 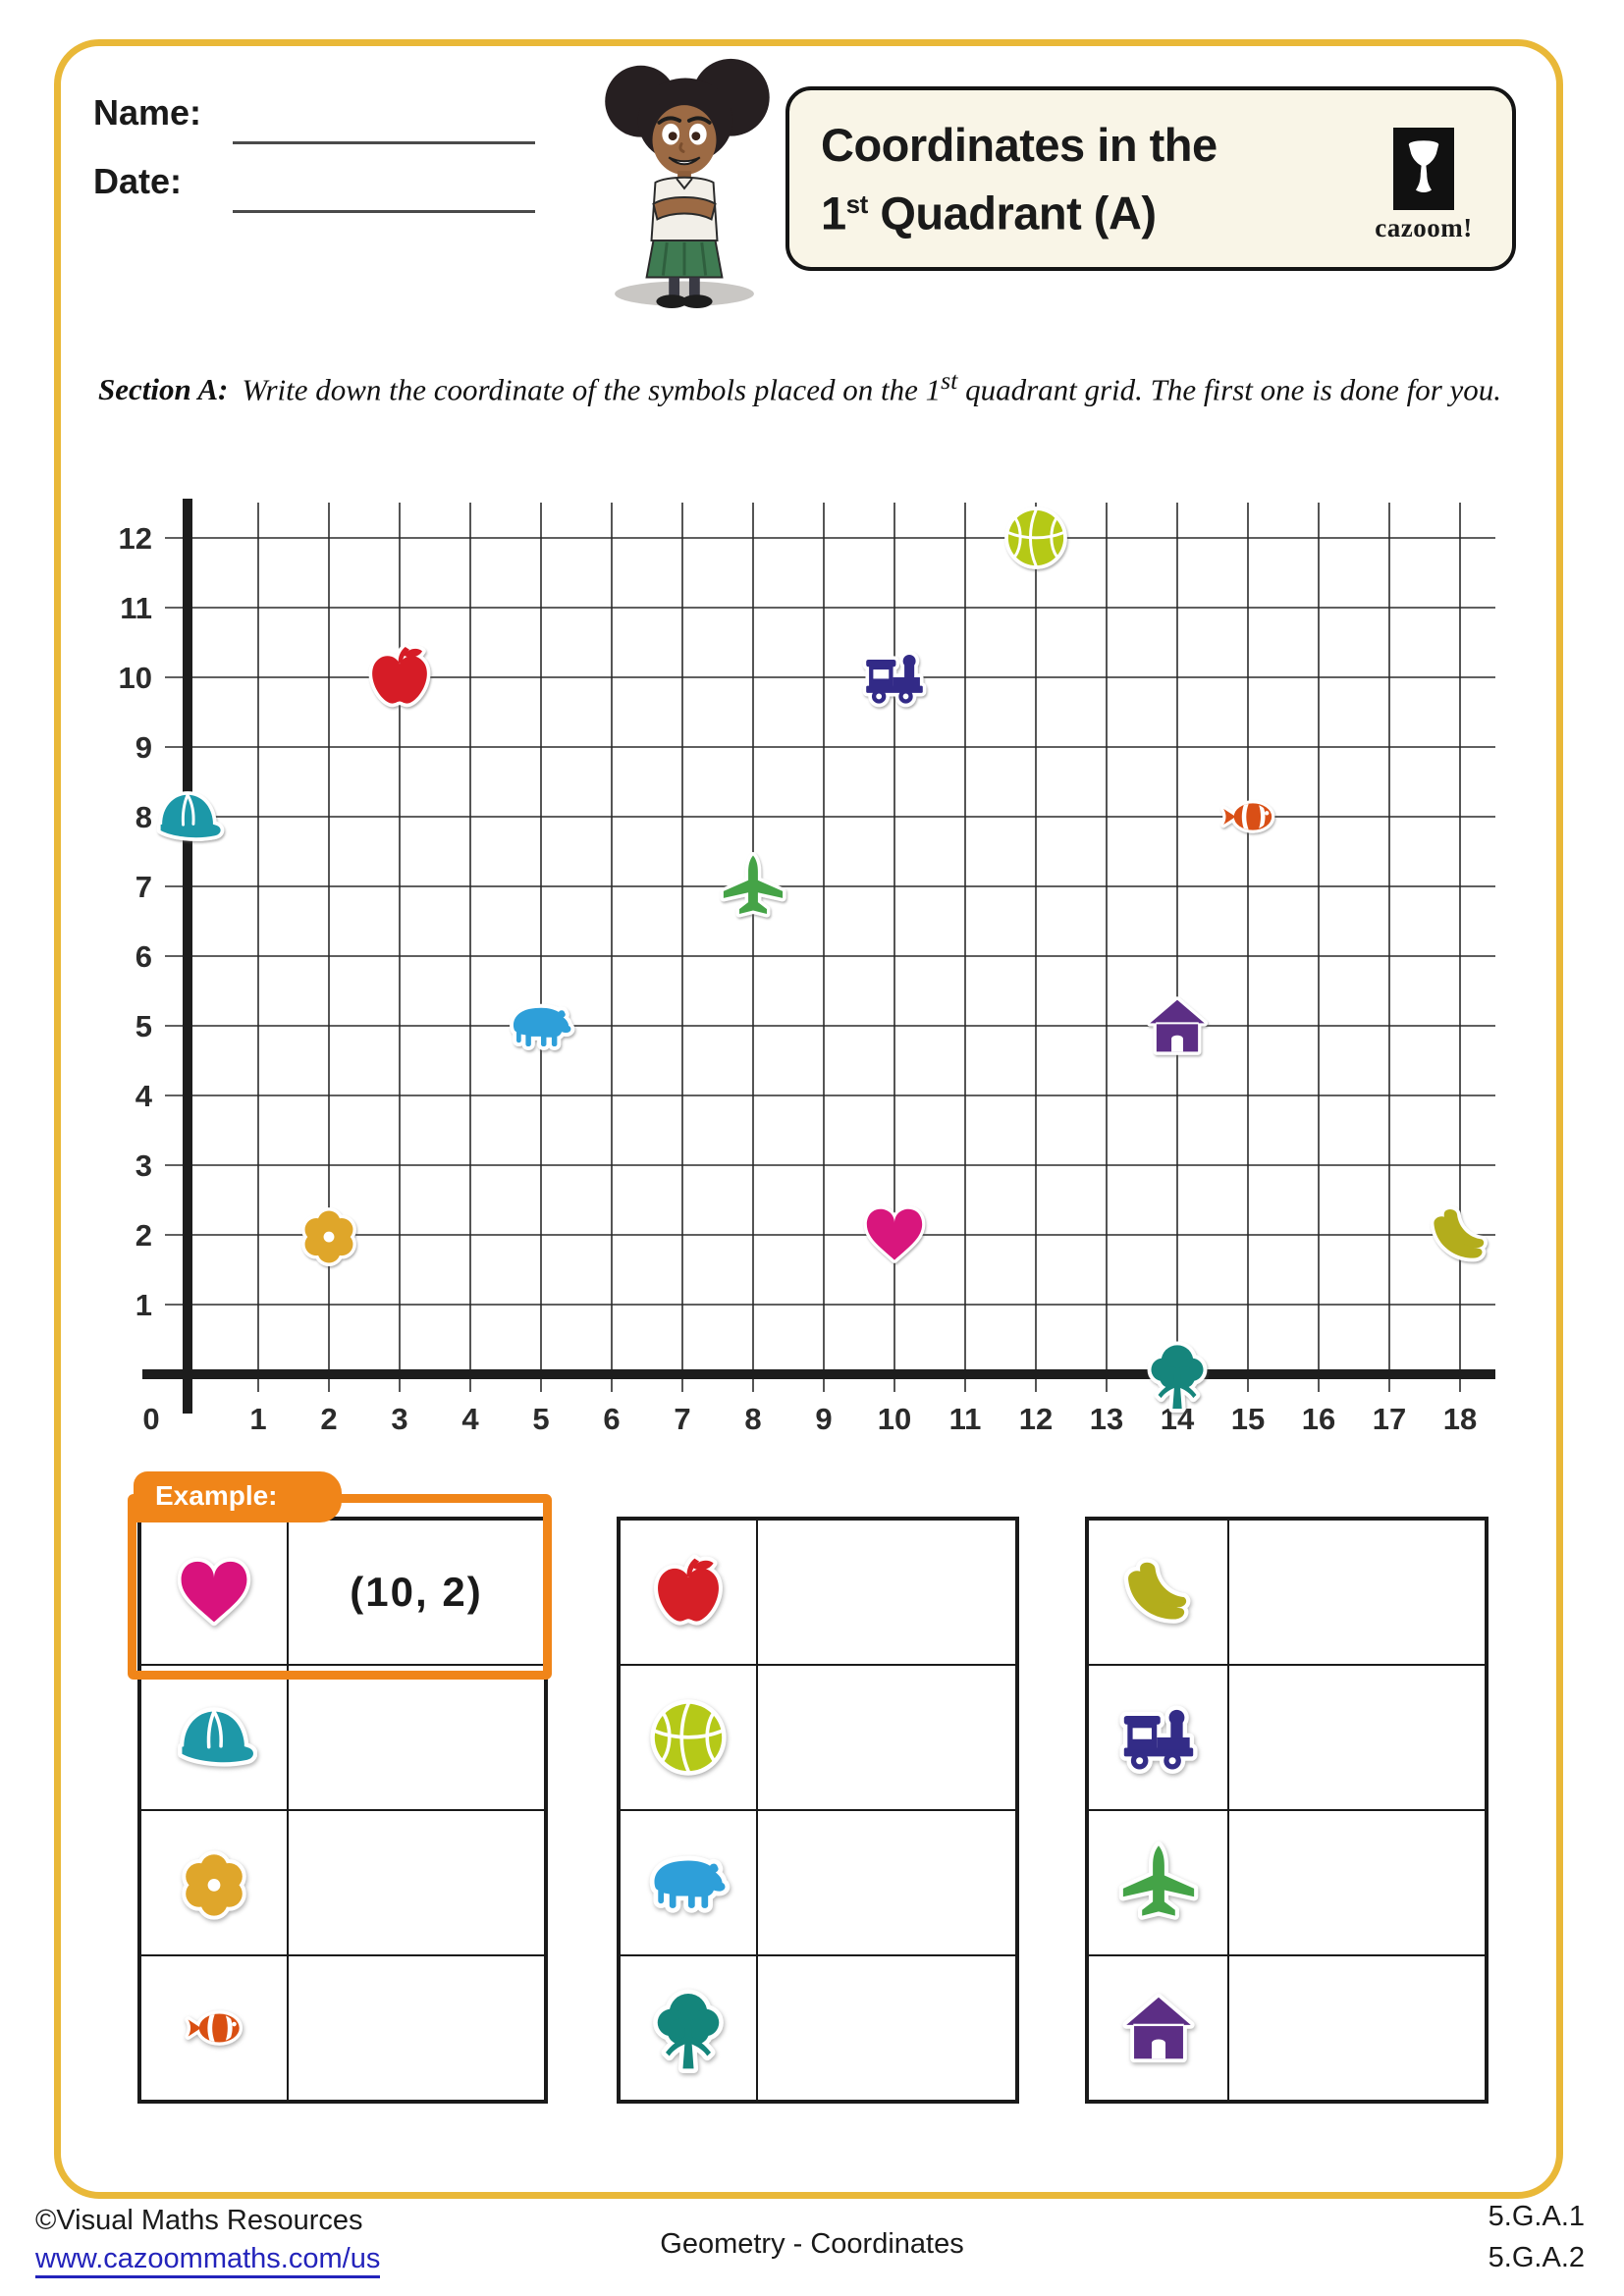 What do you see at coordinates (143, 817) in the screenshot?
I see `y-axis-tick-label: 8` at bounding box center [143, 817].